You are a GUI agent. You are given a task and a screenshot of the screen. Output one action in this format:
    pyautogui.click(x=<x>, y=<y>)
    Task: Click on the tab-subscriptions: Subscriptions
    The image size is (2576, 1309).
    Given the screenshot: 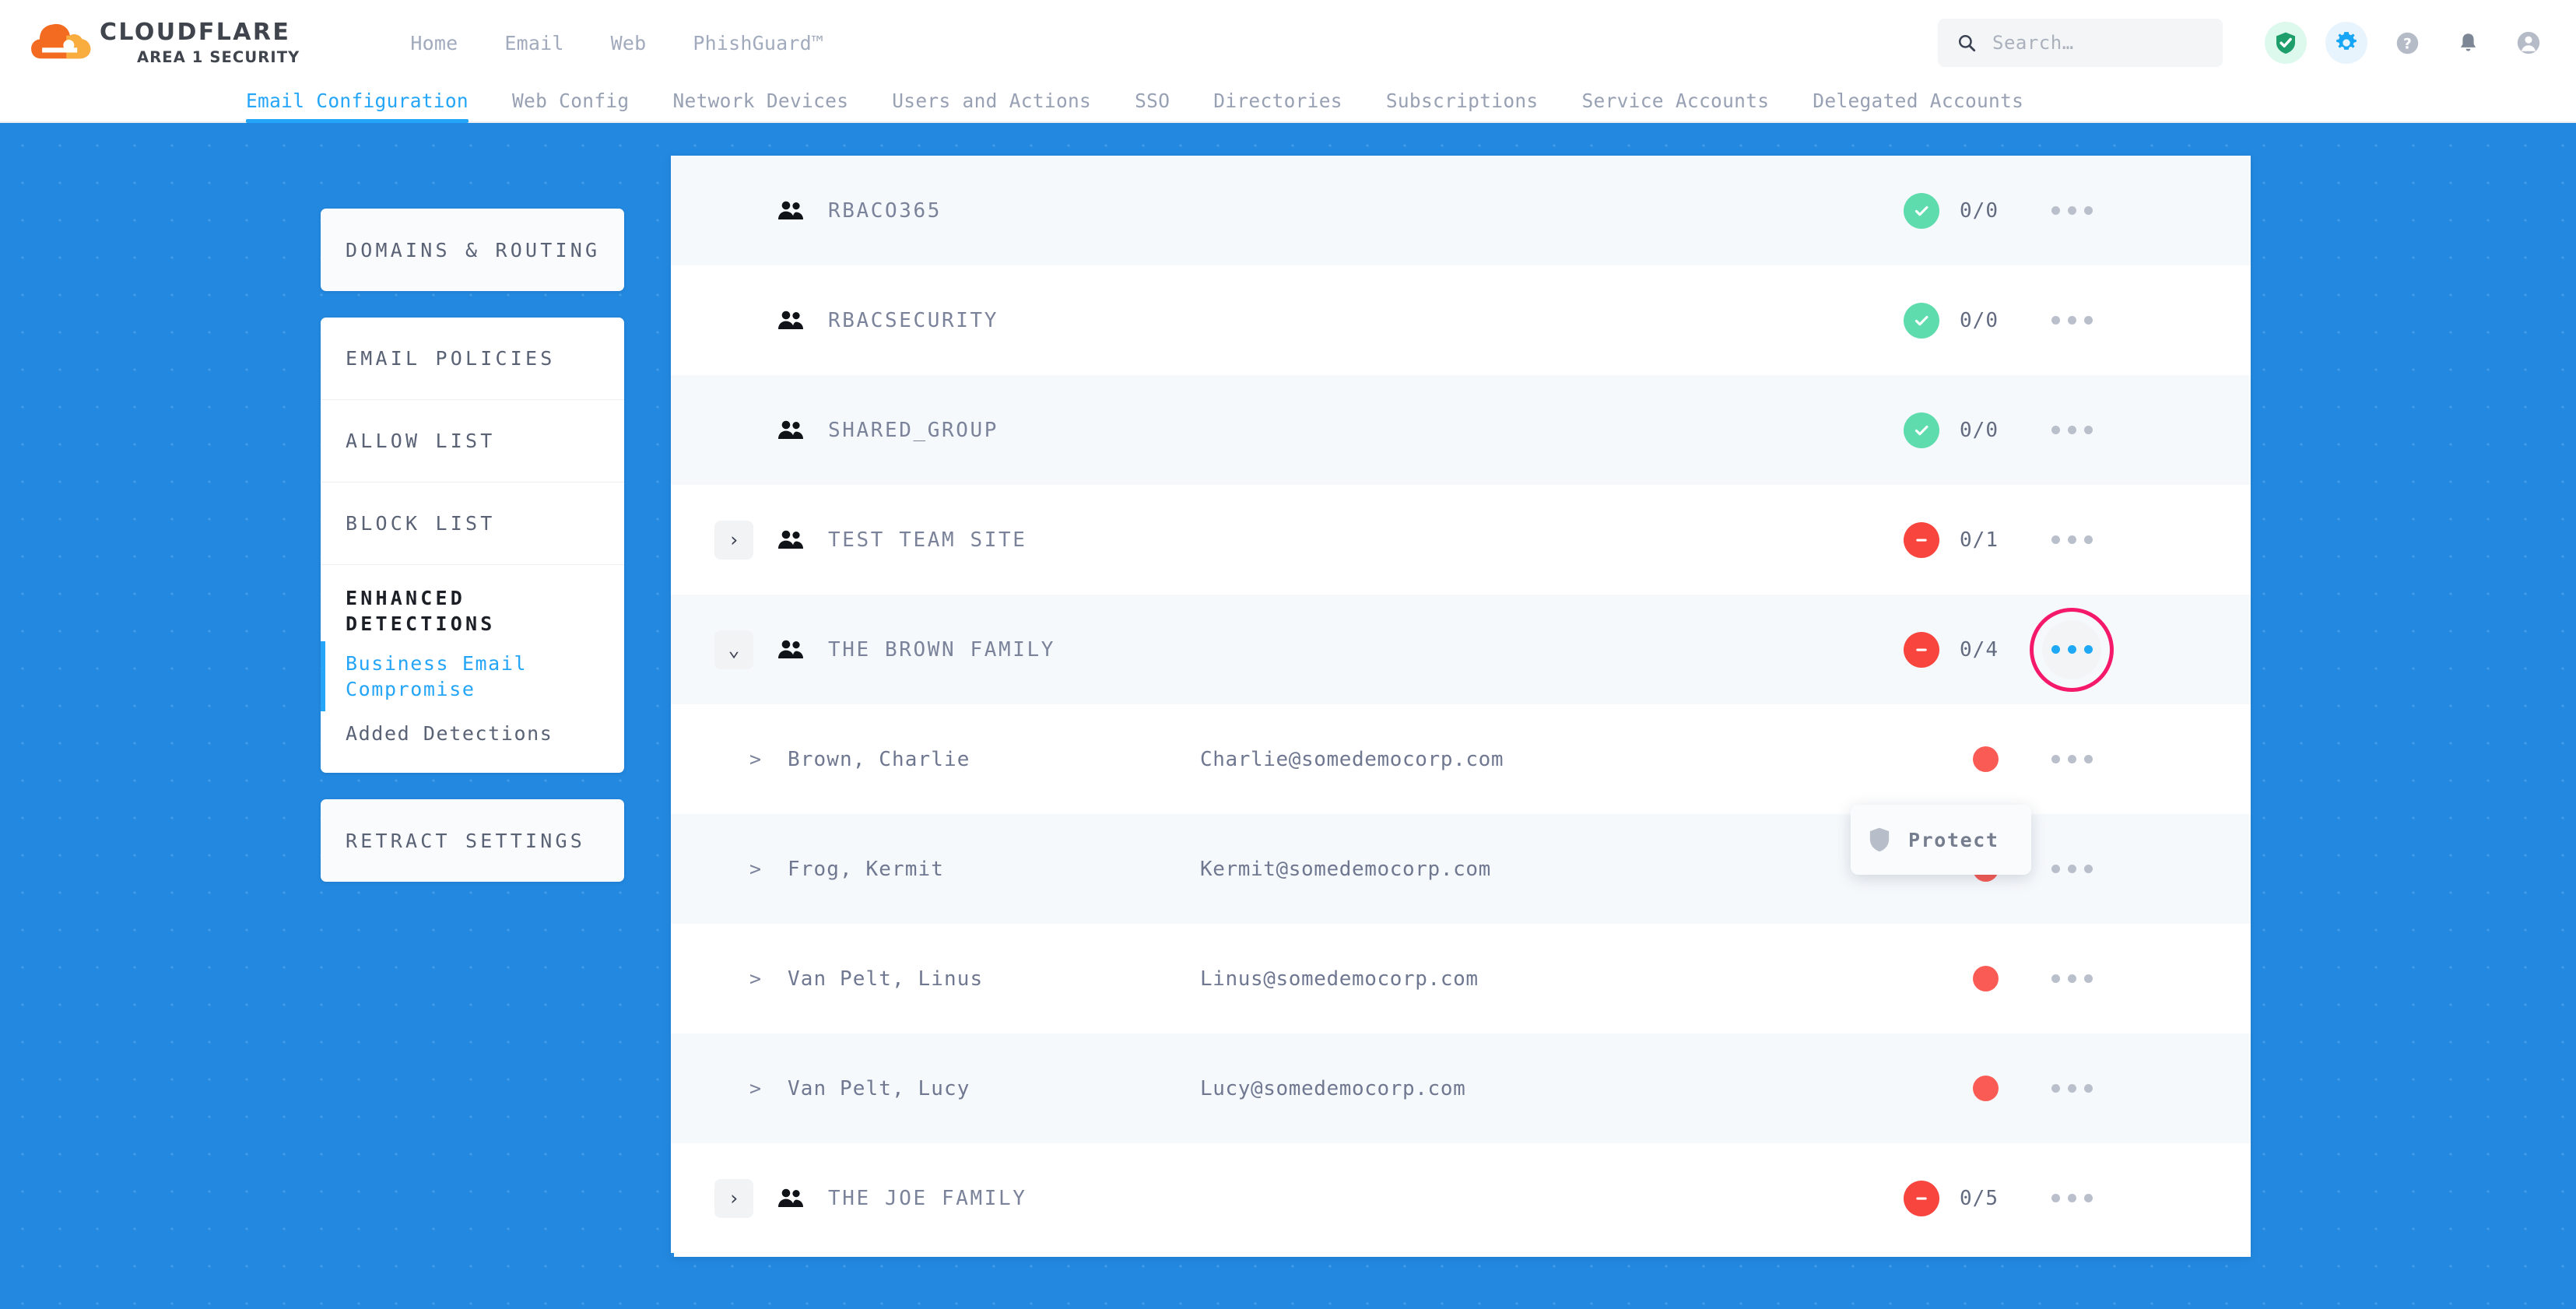 What is the action you would take?
    pyautogui.click(x=1462, y=100)
    